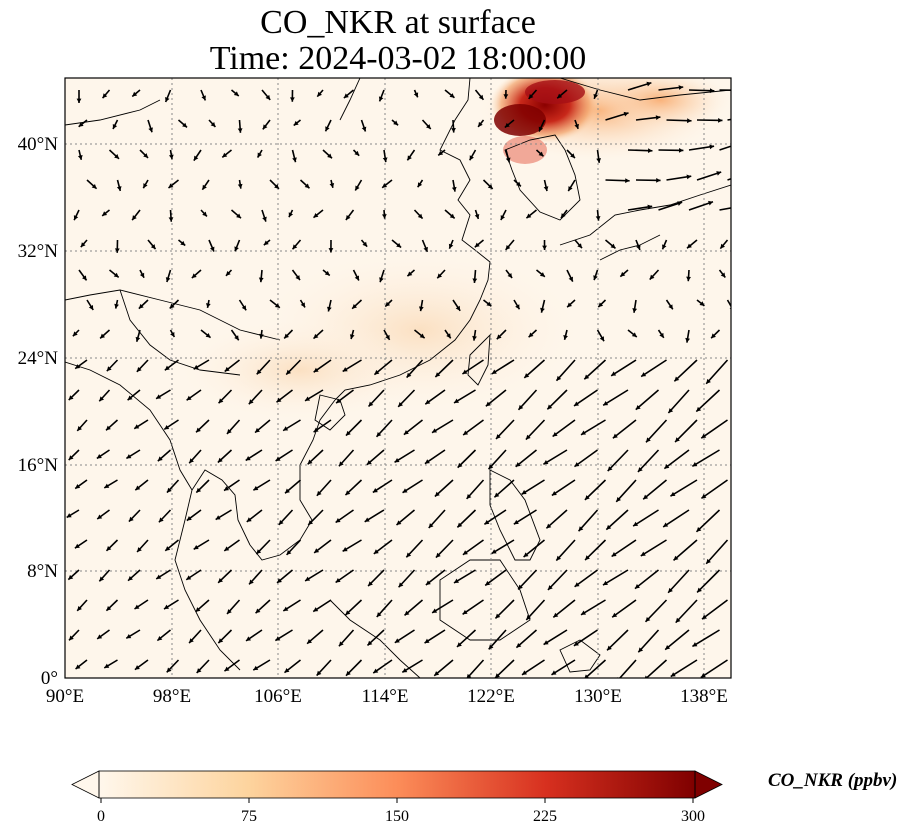 This screenshot has width=920, height=836. I want to click on colorbar: 0 75 150 225 300, so click(397, 797).